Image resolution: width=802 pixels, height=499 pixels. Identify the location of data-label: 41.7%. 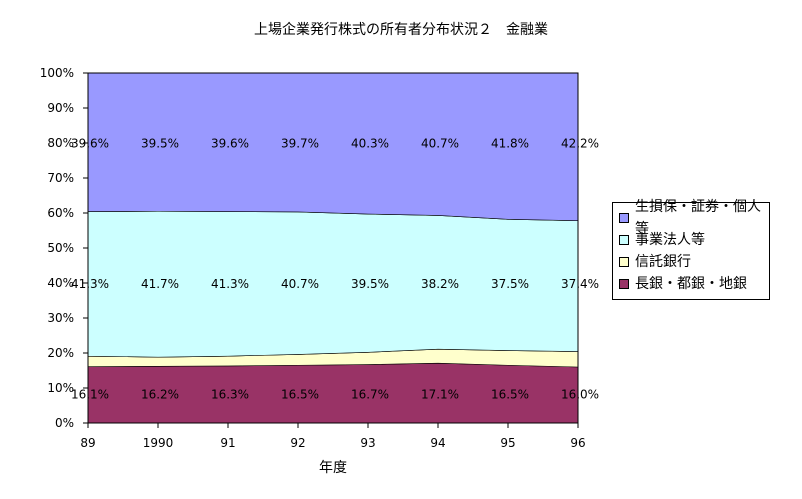
(160, 284).